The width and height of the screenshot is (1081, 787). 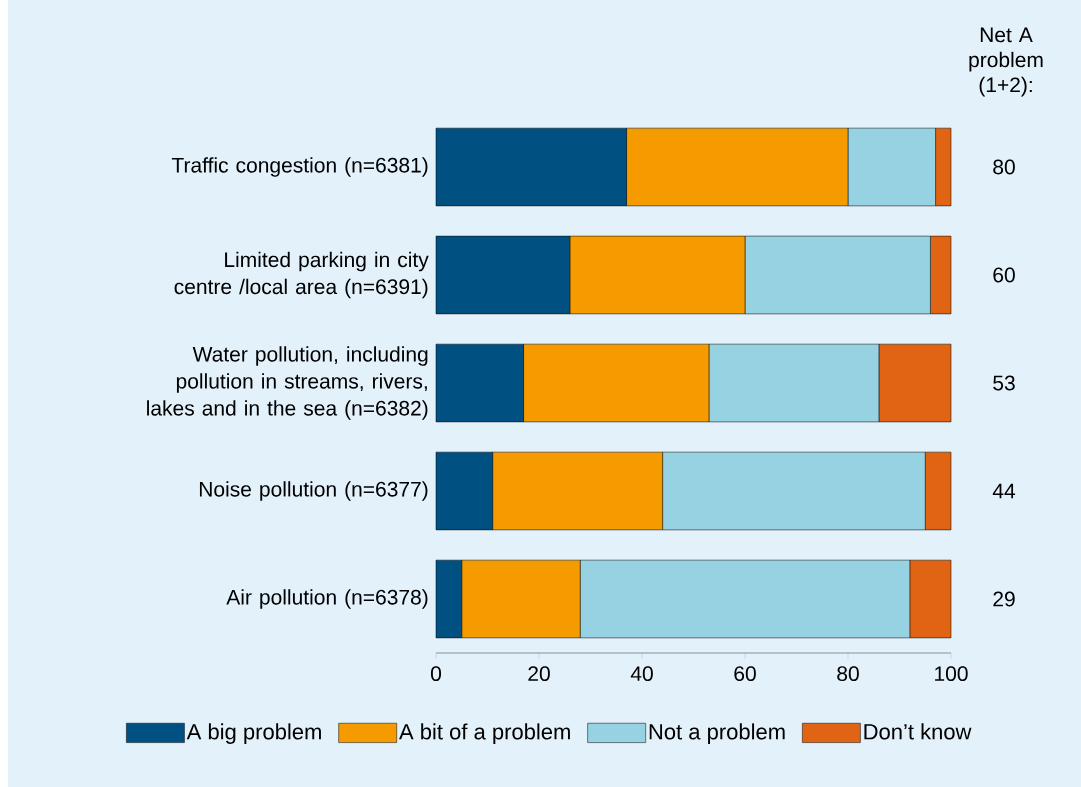 I want to click on y-tick-label: Noise pollution (n=6377), so click(x=313, y=491).